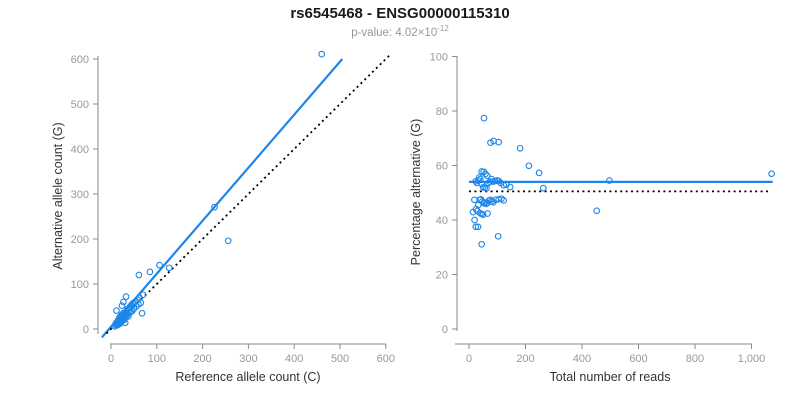  What do you see at coordinates (622, 181) in the screenshot?
I see `data-points` at bounding box center [622, 181].